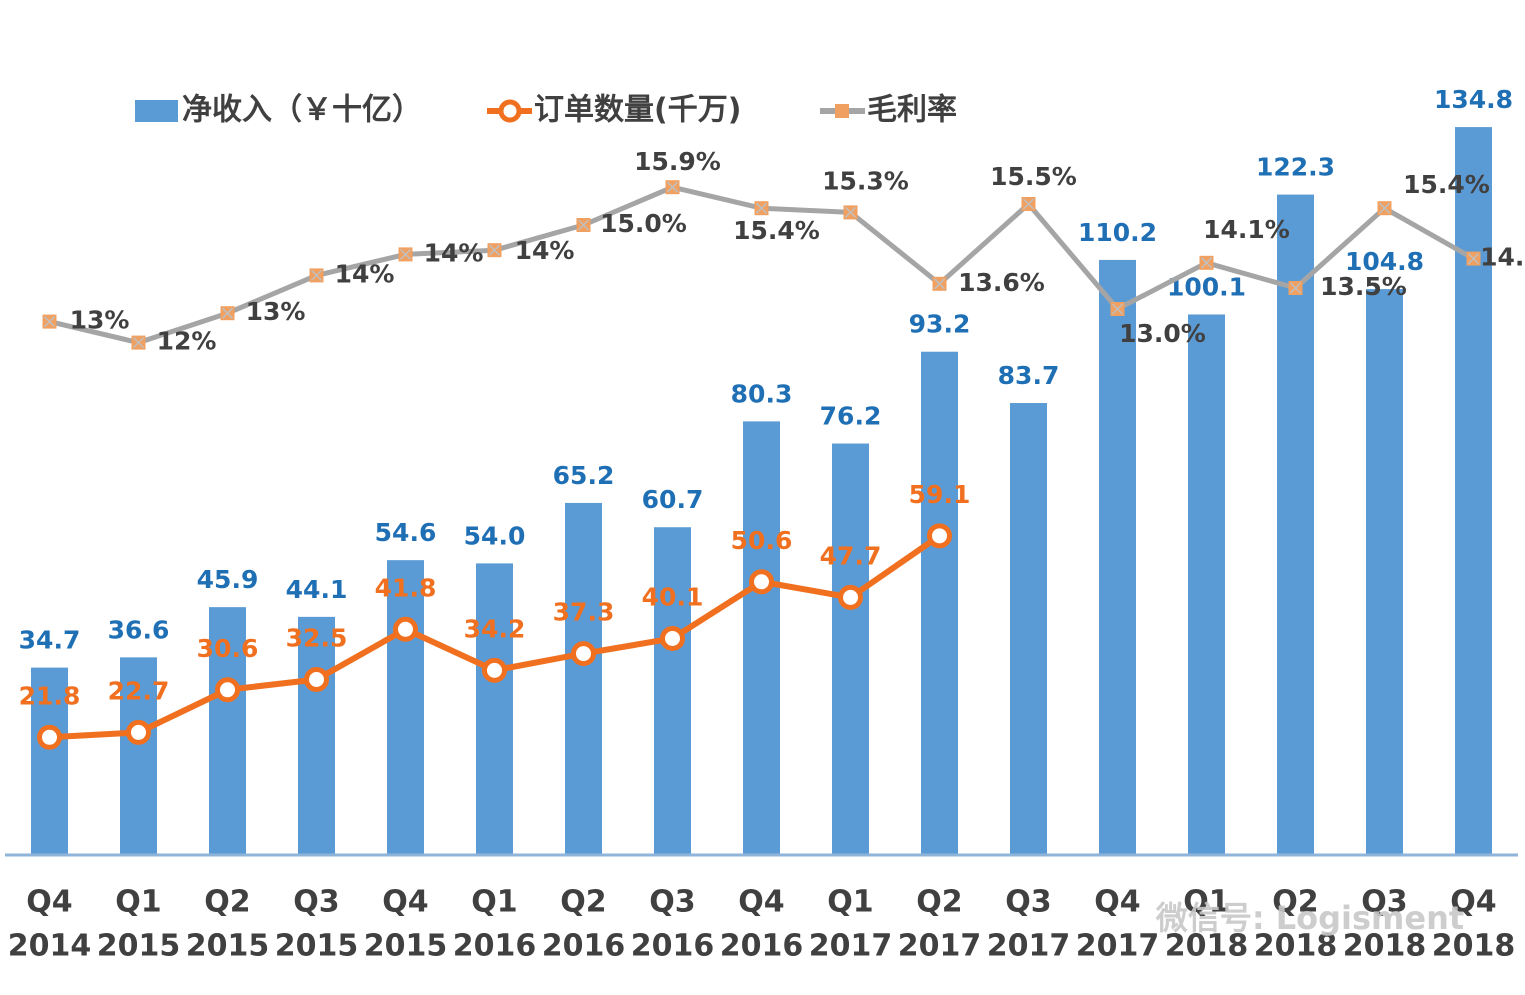 The height and width of the screenshot is (995, 1525). I want to click on margin-label: 13%, so click(100, 320).